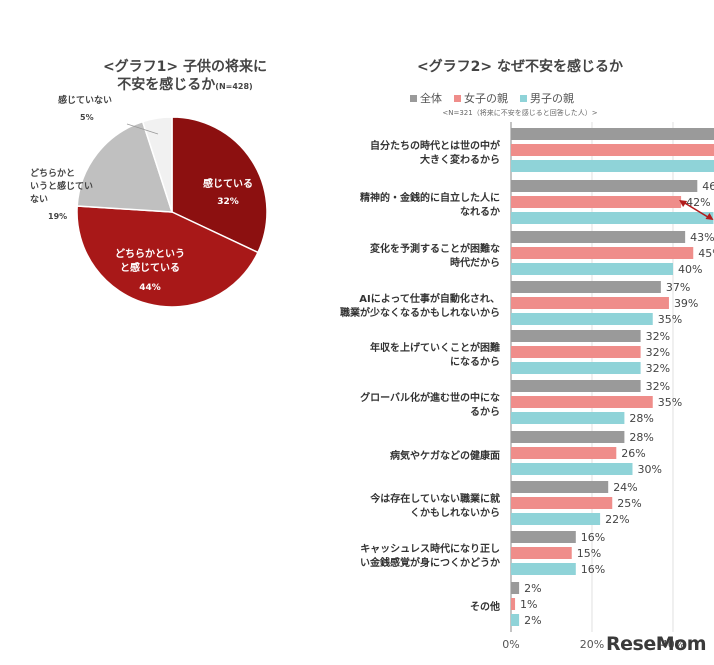 This screenshot has height=665, width=714. What do you see at coordinates (430, 555) in the screenshot?
I see `category-label-9: キャッシュレス時代になり正しい金銭感覚が身につくかどうか` at bounding box center [430, 555].